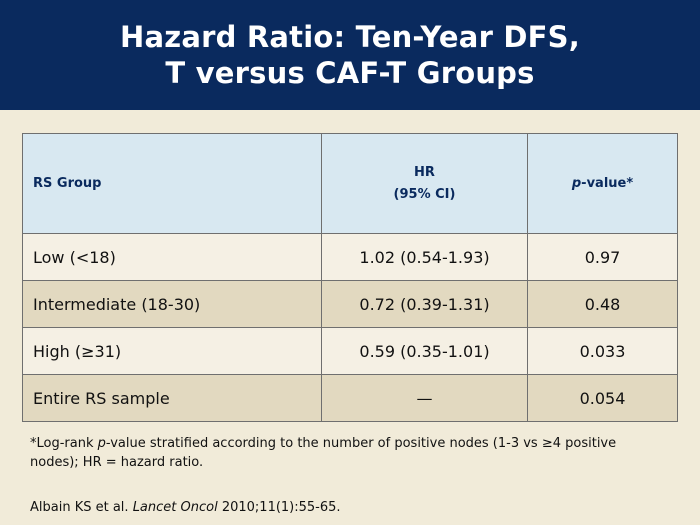 This screenshot has width=700, height=525. I want to click on header-p-value: p-value*, so click(602, 183).